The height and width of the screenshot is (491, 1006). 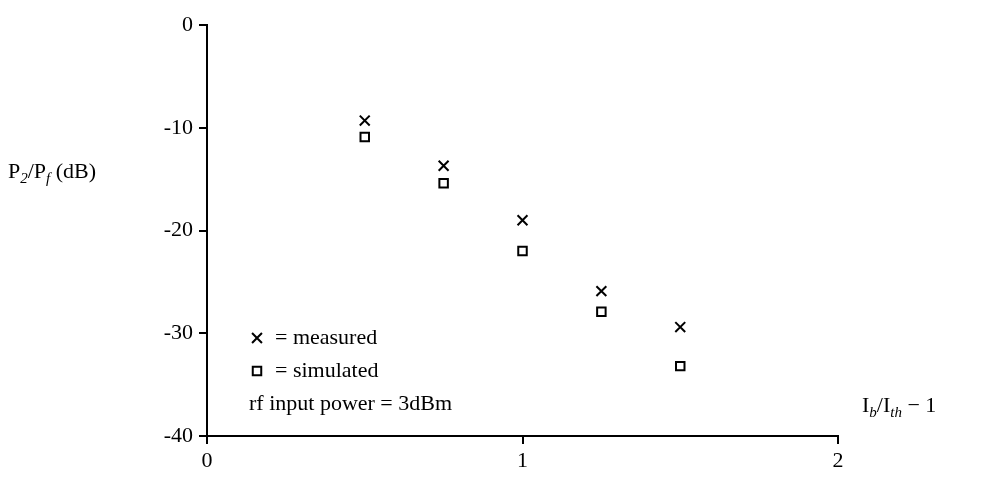 I want to click on x-axis-title: I$_{b}$/I$_{th}$ − 1, so click(x=899, y=407).